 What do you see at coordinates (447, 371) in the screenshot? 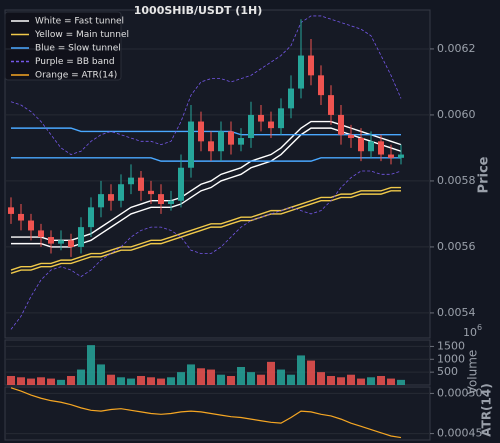
I see `y-tick-label: 500` at bounding box center [447, 371].